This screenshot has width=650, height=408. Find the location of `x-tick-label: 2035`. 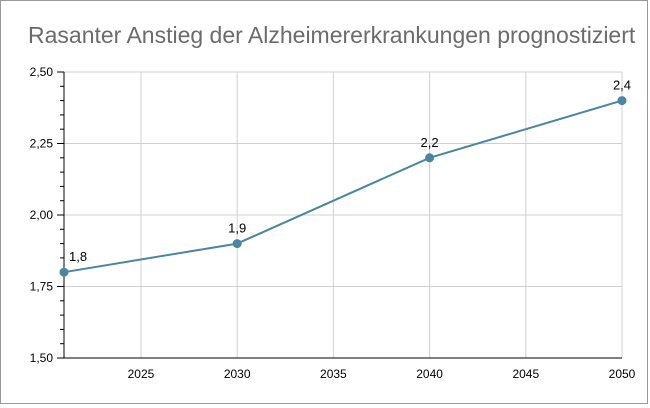

x-tick-label: 2035 is located at coordinates (333, 374).